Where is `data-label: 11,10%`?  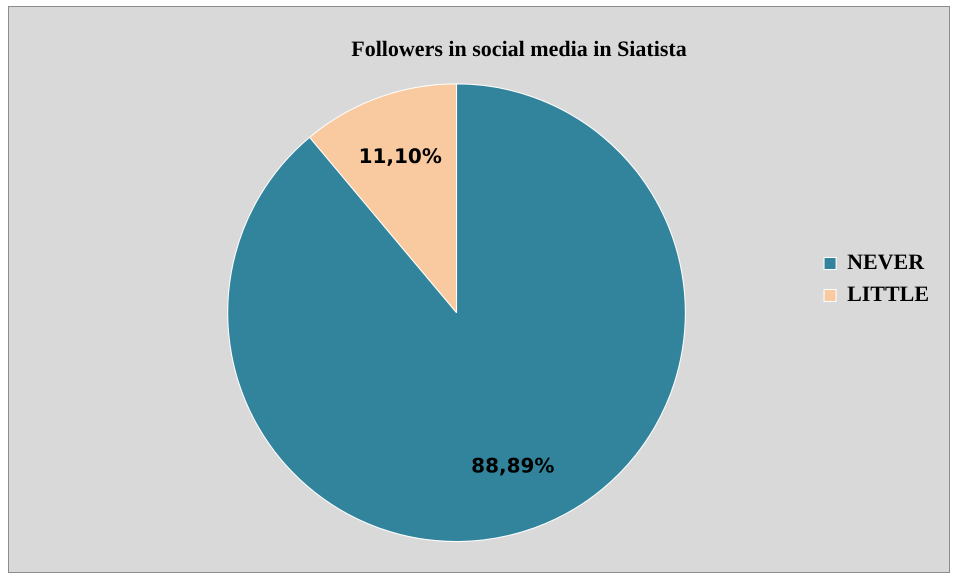 data-label: 11,10% is located at coordinates (400, 156).